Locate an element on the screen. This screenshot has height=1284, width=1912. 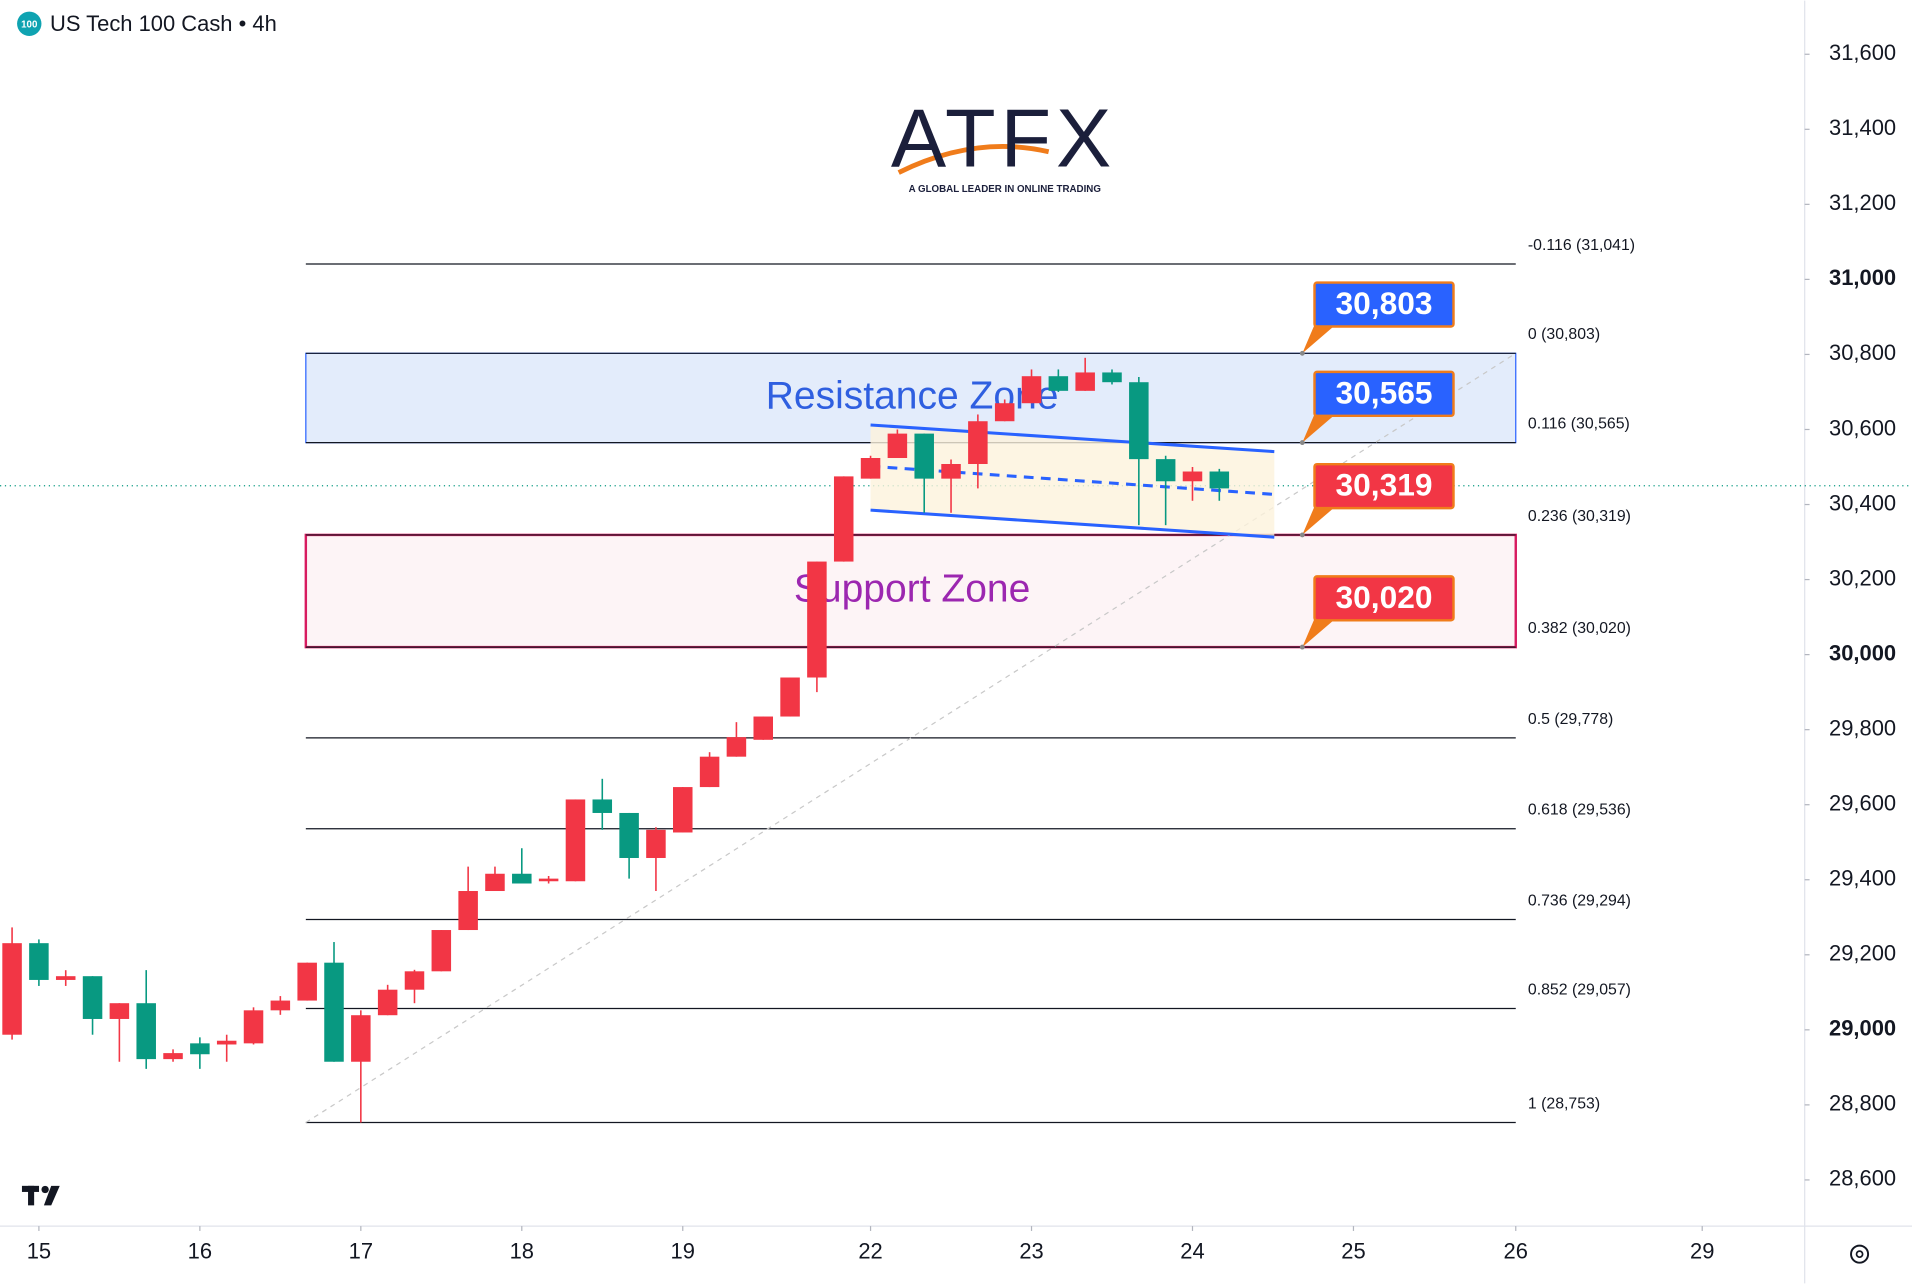
y-tick-label: 31,000 is located at coordinates (1862, 277).